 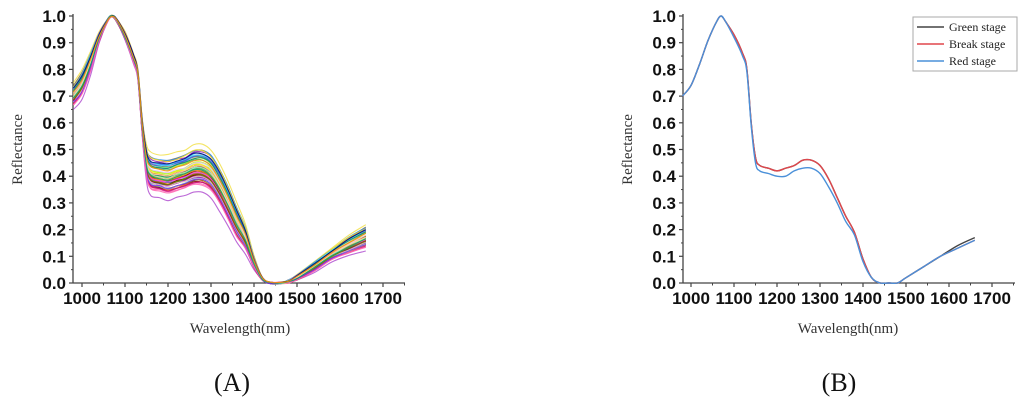 What do you see at coordinates (664, 283) in the screenshot?
I see `y-tick-label: 0.0` at bounding box center [664, 283].